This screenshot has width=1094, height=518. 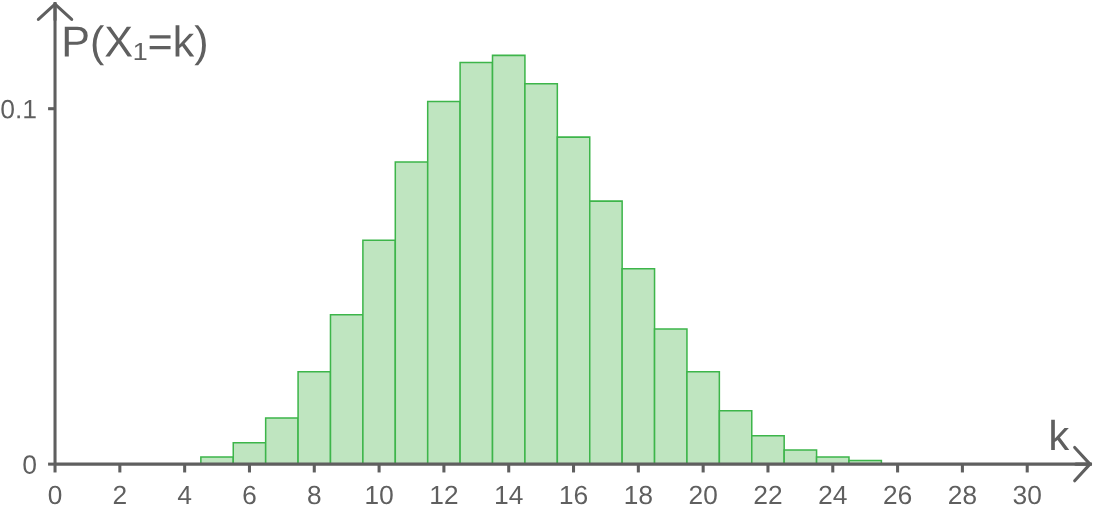 What do you see at coordinates (638, 495) in the screenshot?
I see `x-tick-label: 18` at bounding box center [638, 495].